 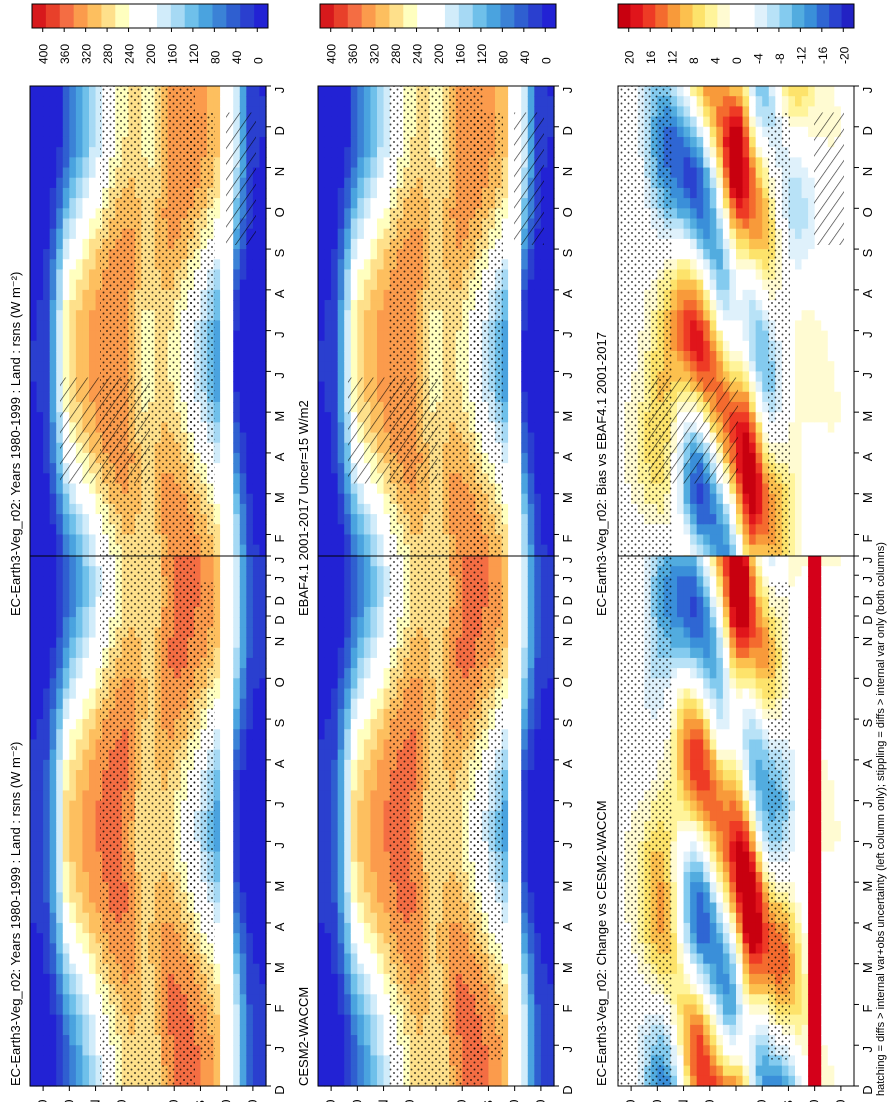 I want to click on month-tick-label: S, so click(x=279, y=252).